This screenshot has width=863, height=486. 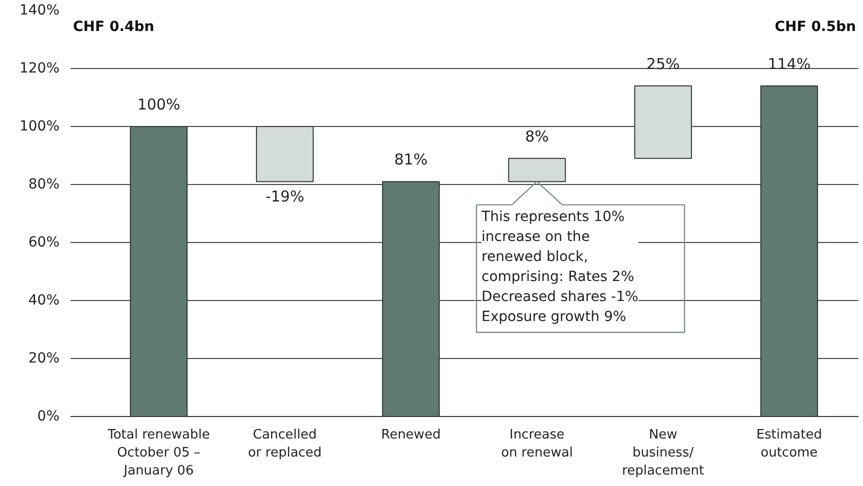 I want to click on data-label: 81%, so click(x=411, y=159).